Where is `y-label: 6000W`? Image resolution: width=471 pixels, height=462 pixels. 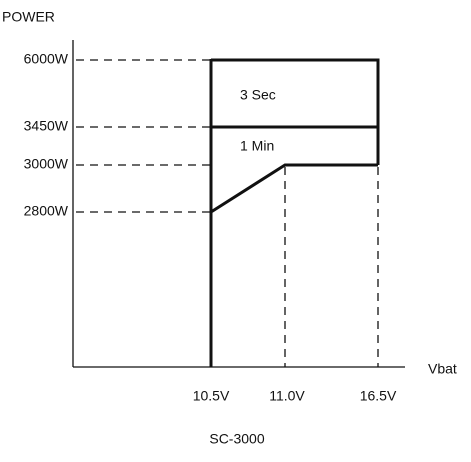
y-label: 6000W is located at coordinates (46, 59).